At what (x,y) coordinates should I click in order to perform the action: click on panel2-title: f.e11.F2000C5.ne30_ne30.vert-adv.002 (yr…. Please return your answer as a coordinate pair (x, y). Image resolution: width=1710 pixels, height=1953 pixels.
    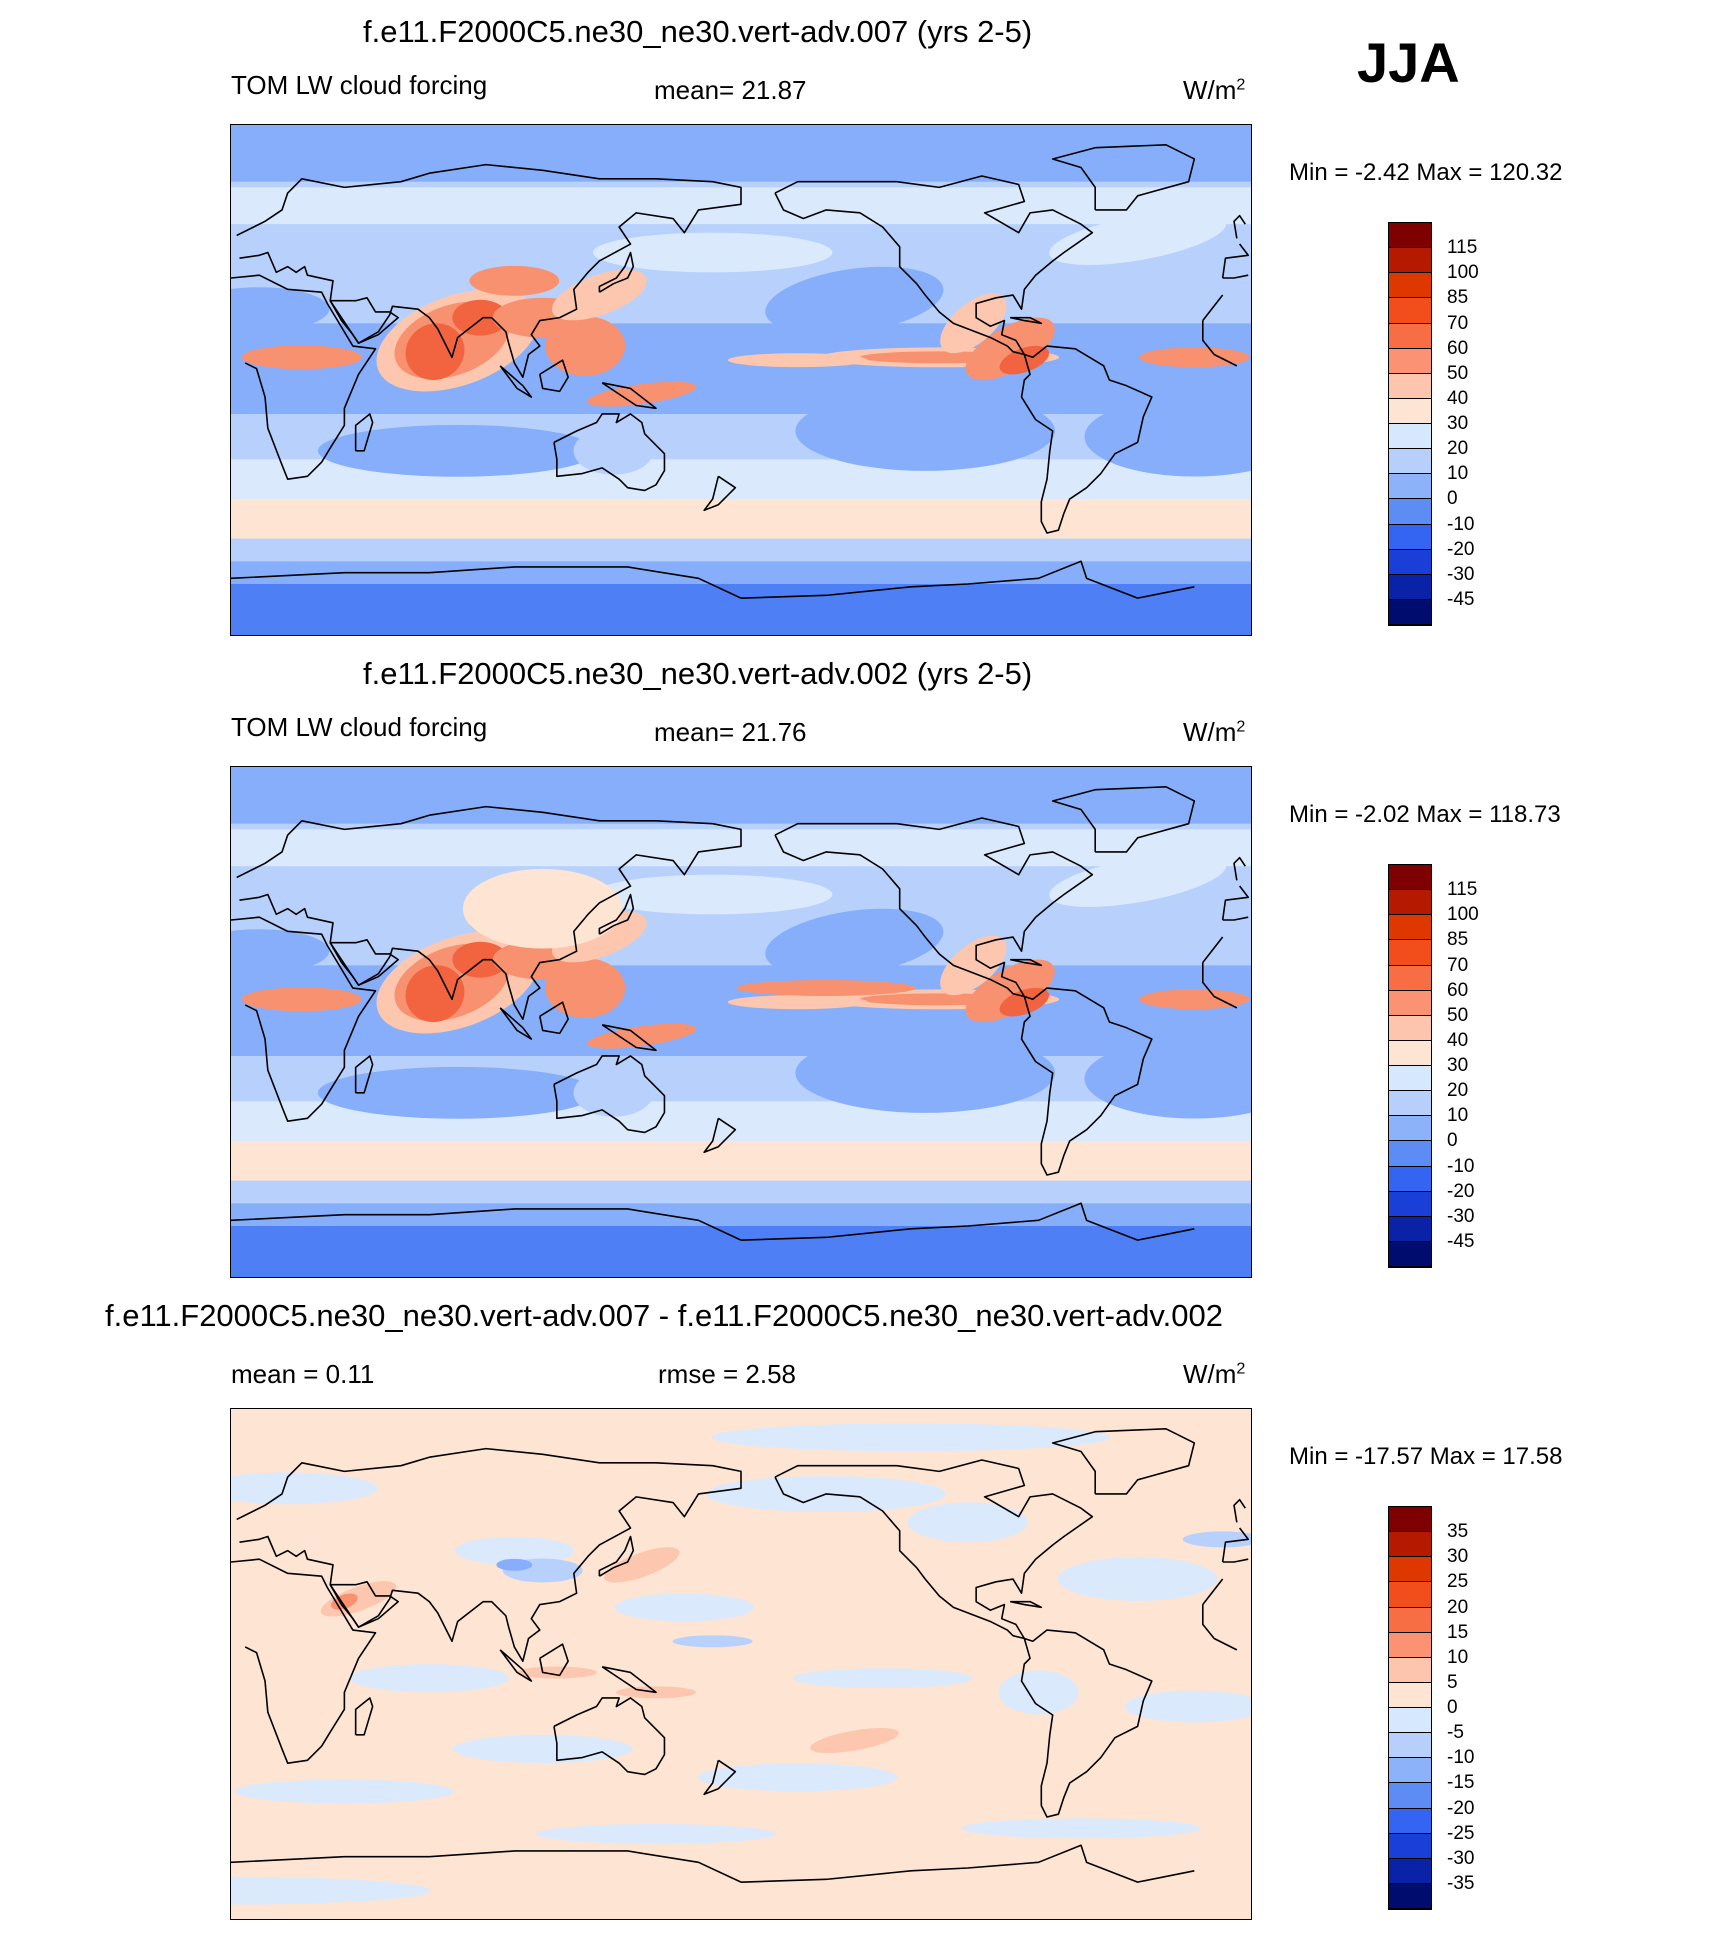
    Looking at the image, I should click on (698, 673).